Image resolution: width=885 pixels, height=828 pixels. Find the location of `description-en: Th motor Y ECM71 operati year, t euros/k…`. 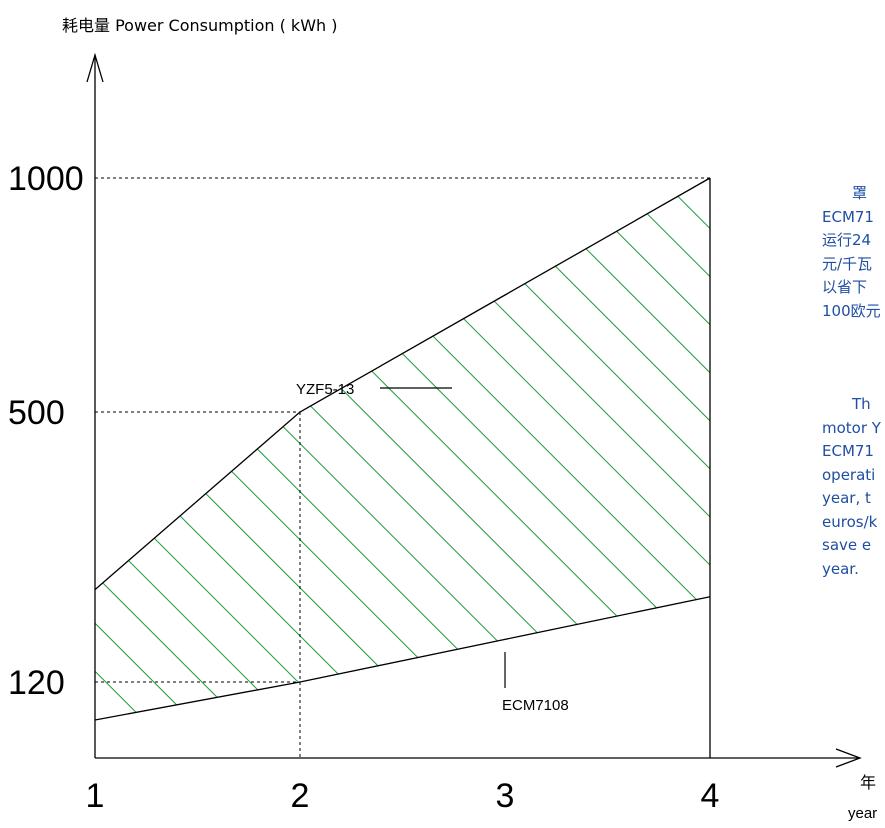

description-en: Th motor Y ECM71 operati year, t euros/k… is located at coordinates (851, 487).